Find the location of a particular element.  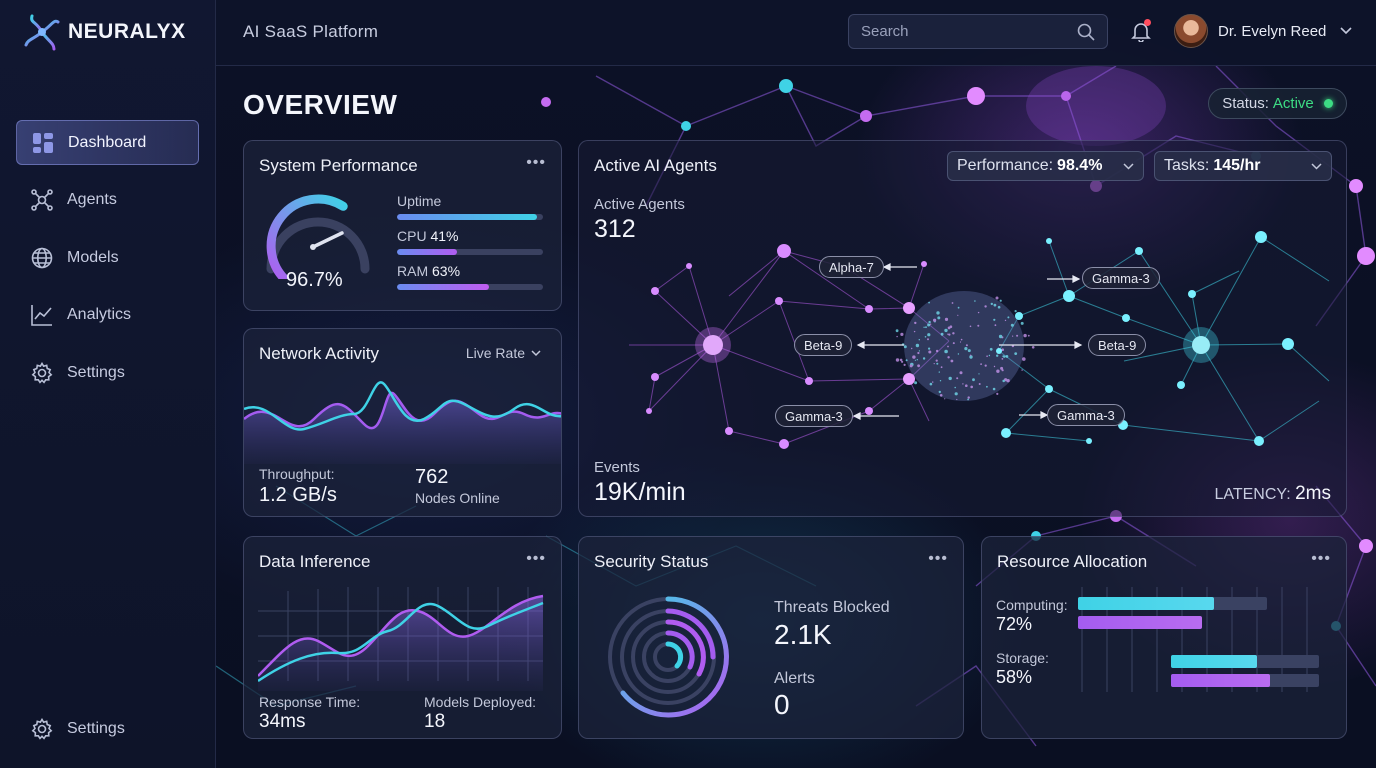

search-box is located at coordinates (978, 31).